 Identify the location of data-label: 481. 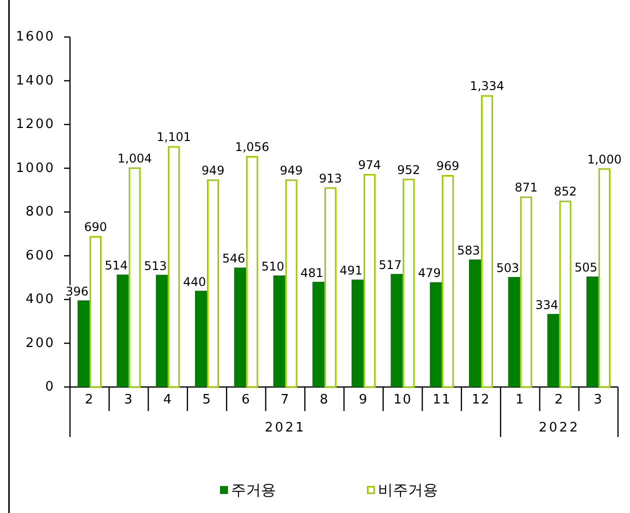
(312, 273).